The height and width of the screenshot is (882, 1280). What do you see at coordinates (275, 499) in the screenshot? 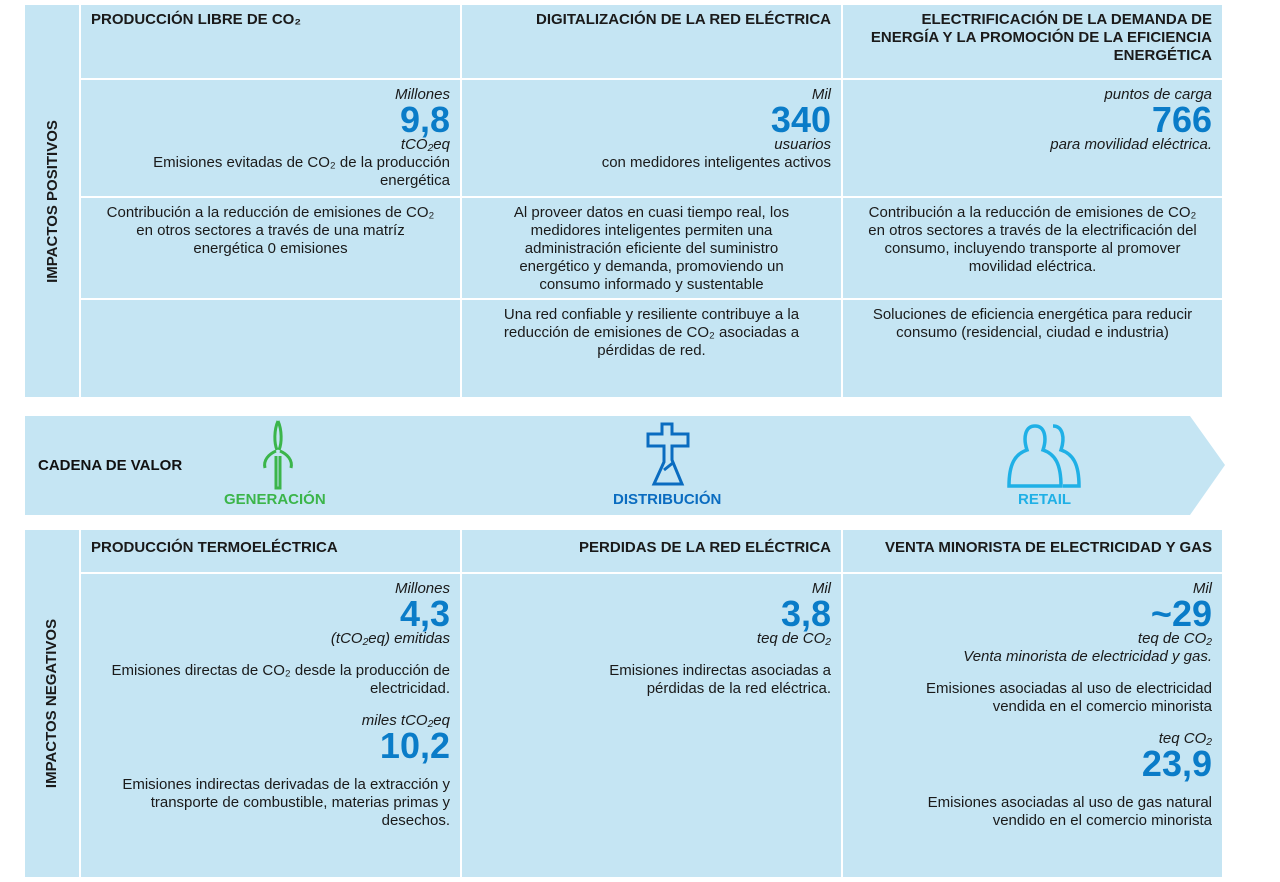
I see `stage-generacion: GENERACIÓN` at bounding box center [275, 499].